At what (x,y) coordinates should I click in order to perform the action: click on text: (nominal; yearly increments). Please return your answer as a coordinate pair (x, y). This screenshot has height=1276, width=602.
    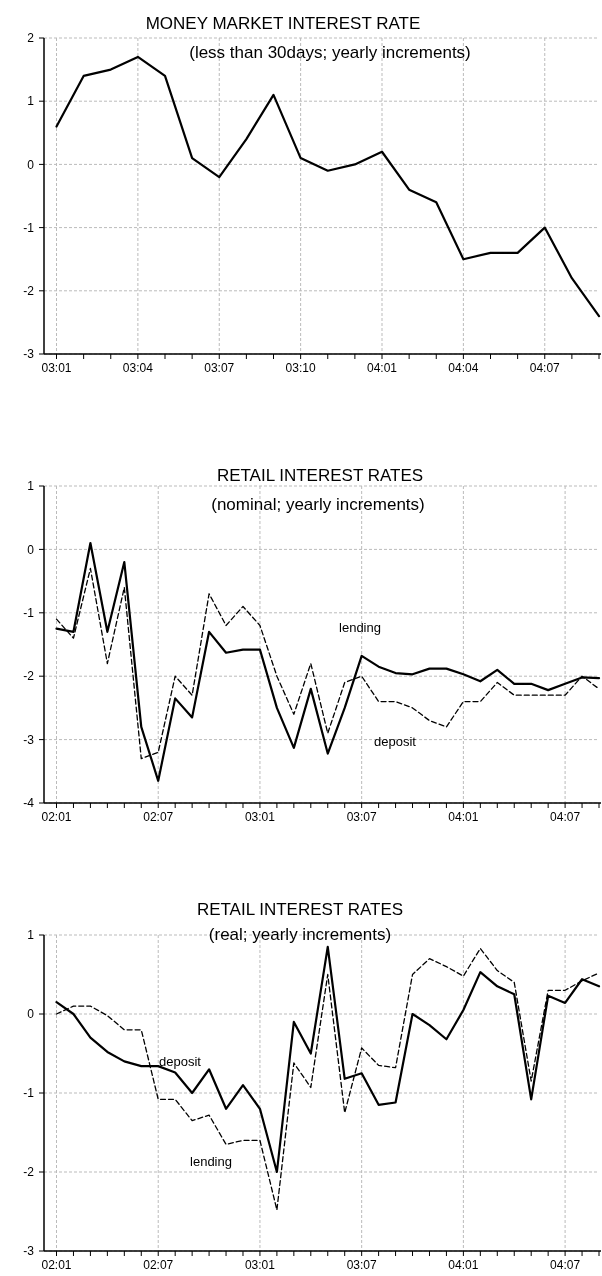
    Looking at the image, I should click on (318, 504).